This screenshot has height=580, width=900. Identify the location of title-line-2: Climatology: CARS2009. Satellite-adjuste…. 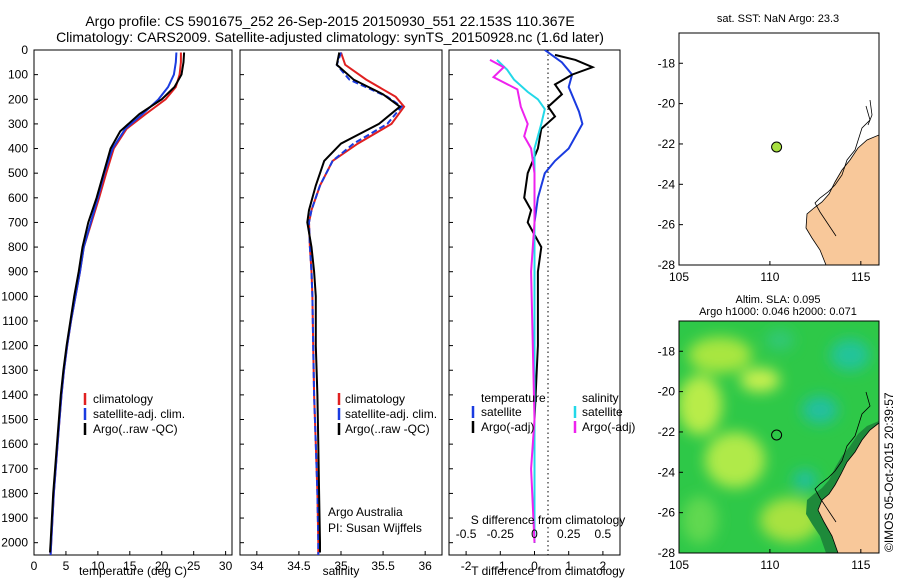
(330, 37).